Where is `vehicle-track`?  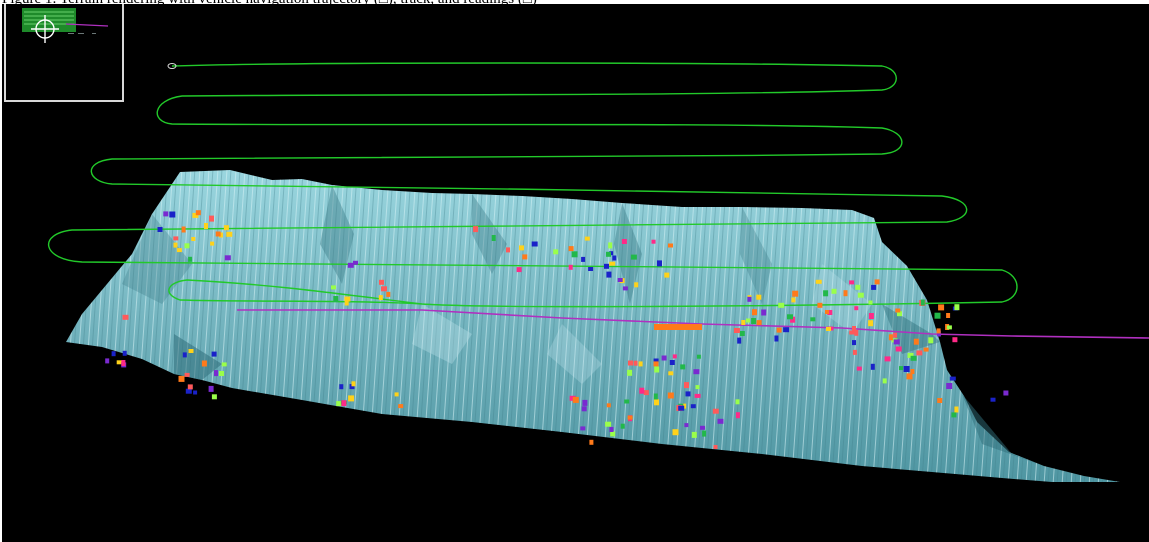 vehicle-track is located at coordinates (693, 324).